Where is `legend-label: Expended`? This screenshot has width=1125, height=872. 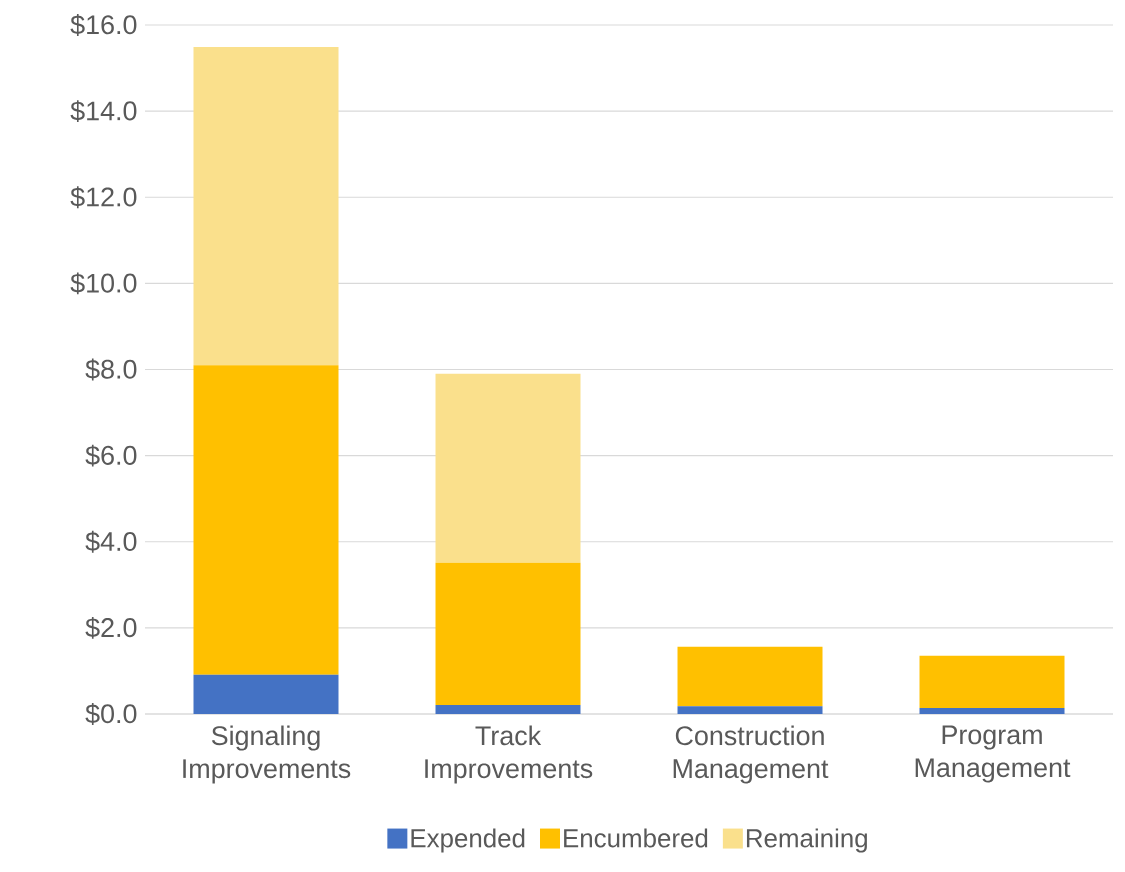 legend-label: Expended is located at coordinates (468, 840).